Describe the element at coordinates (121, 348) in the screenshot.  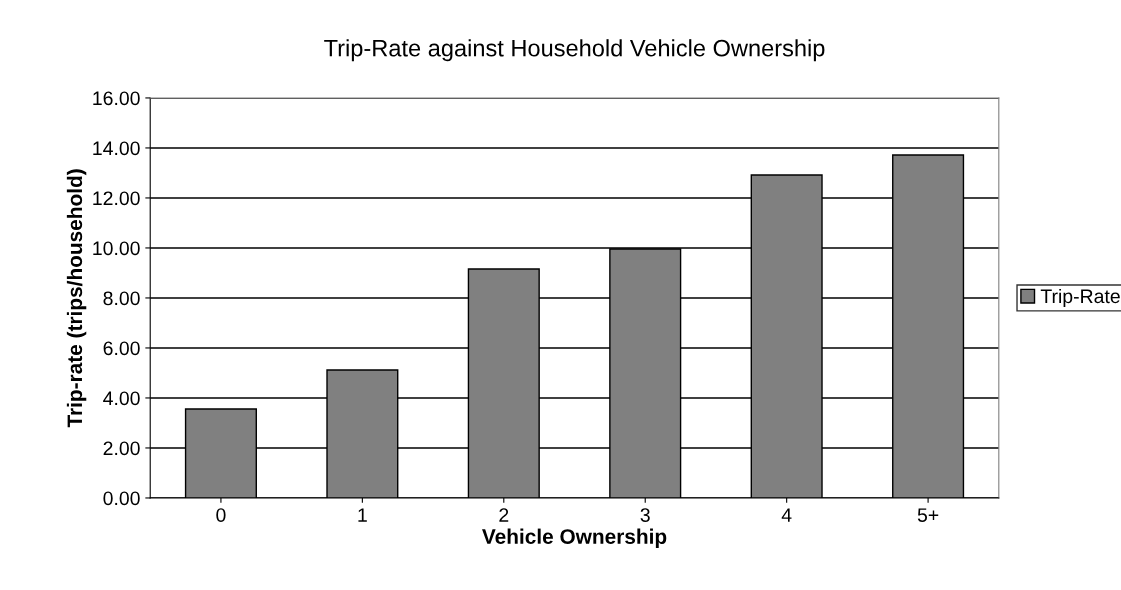
I see `y-tick-label: 6.00` at that location.